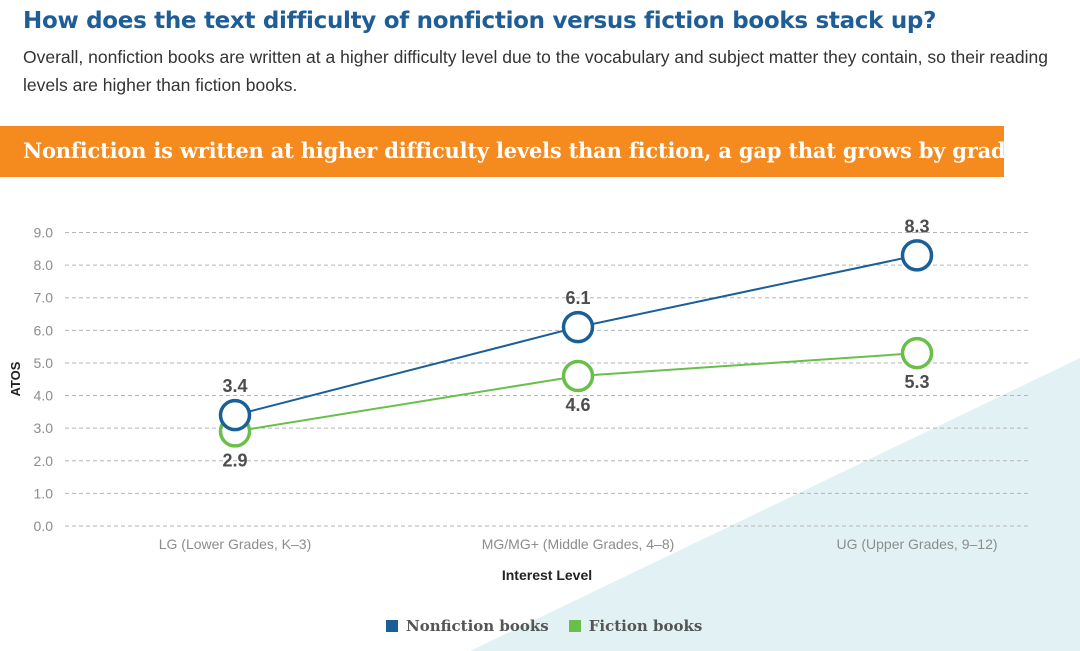 The width and height of the screenshot is (1080, 651). I want to click on x-tick-label: UG (Upper Grades, 9–12), so click(916, 544).